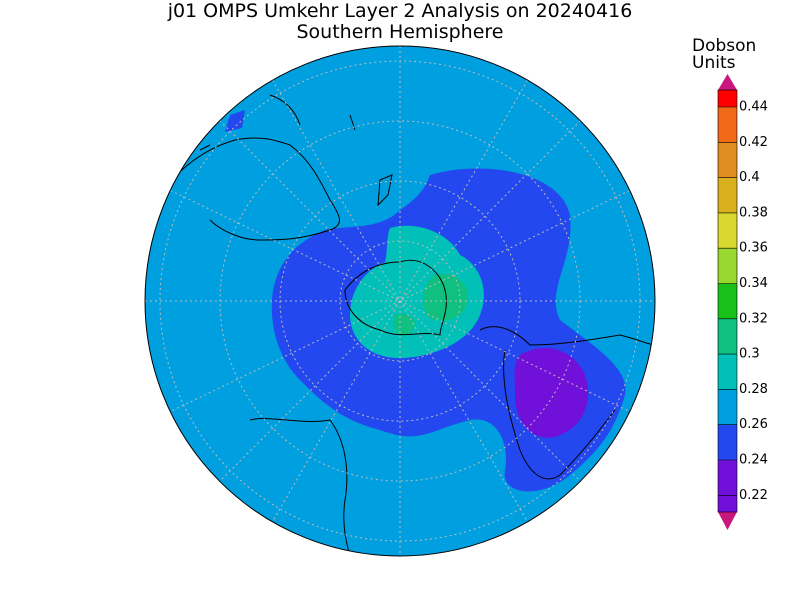 The image size is (800, 600). What do you see at coordinates (749, 354) in the screenshot?
I see `colorbar-tick-label: 0.3` at bounding box center [749, 354].